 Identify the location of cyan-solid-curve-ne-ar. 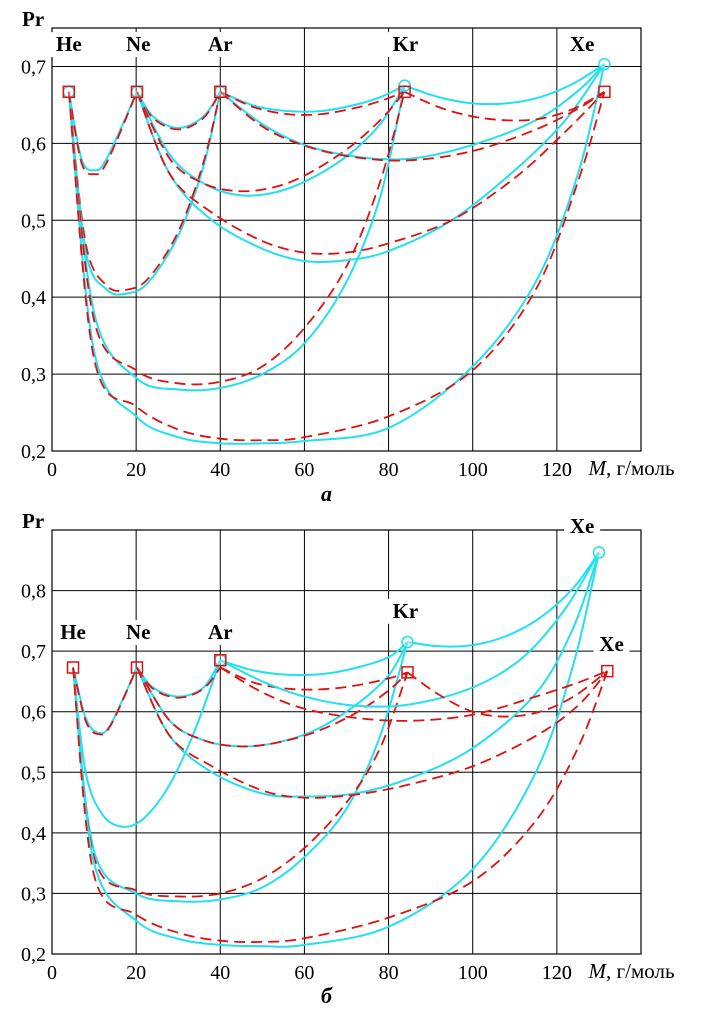
(179, 110).